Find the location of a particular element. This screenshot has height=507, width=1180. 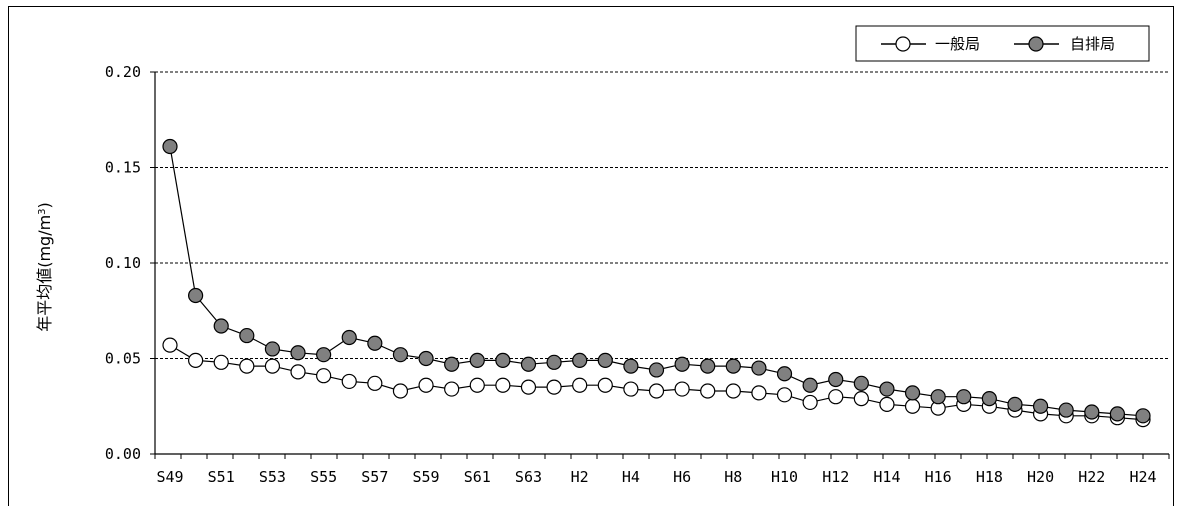

x-tick-label: H10 is located at coordinates (784, 477).